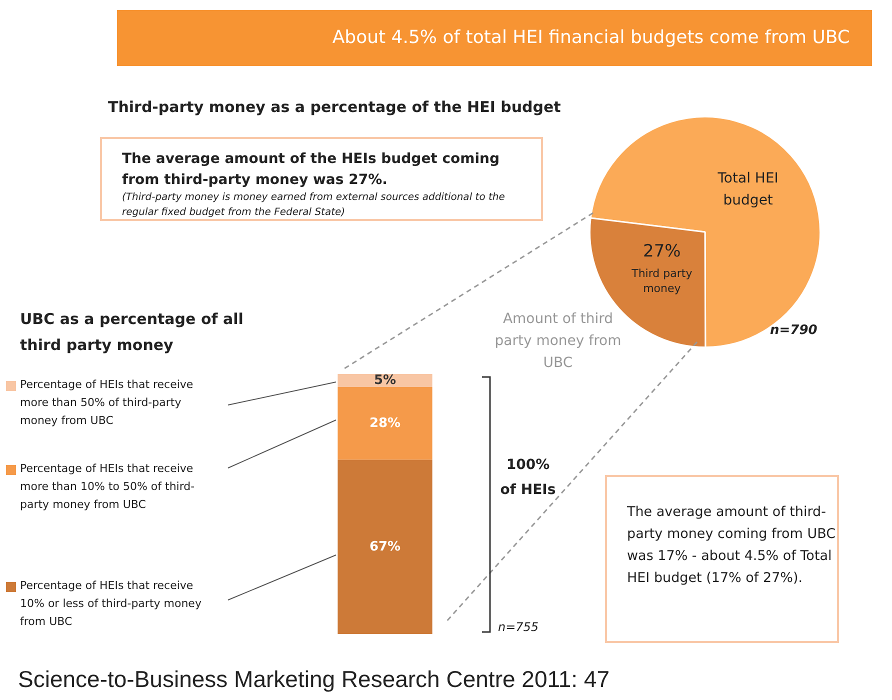 This screenshot has width=892, height=700. Describe the element at coordinates (132, 332) in the screenshot. I see `legend-title: UBC as a percentage of all third party money` at that location.